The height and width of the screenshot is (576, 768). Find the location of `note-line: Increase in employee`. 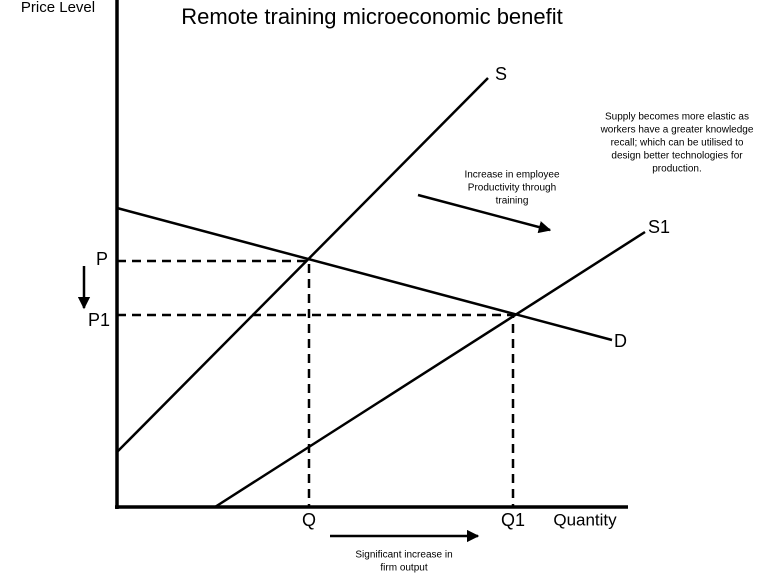

note-line: Increase in employee is located at coordinates (511, 175).